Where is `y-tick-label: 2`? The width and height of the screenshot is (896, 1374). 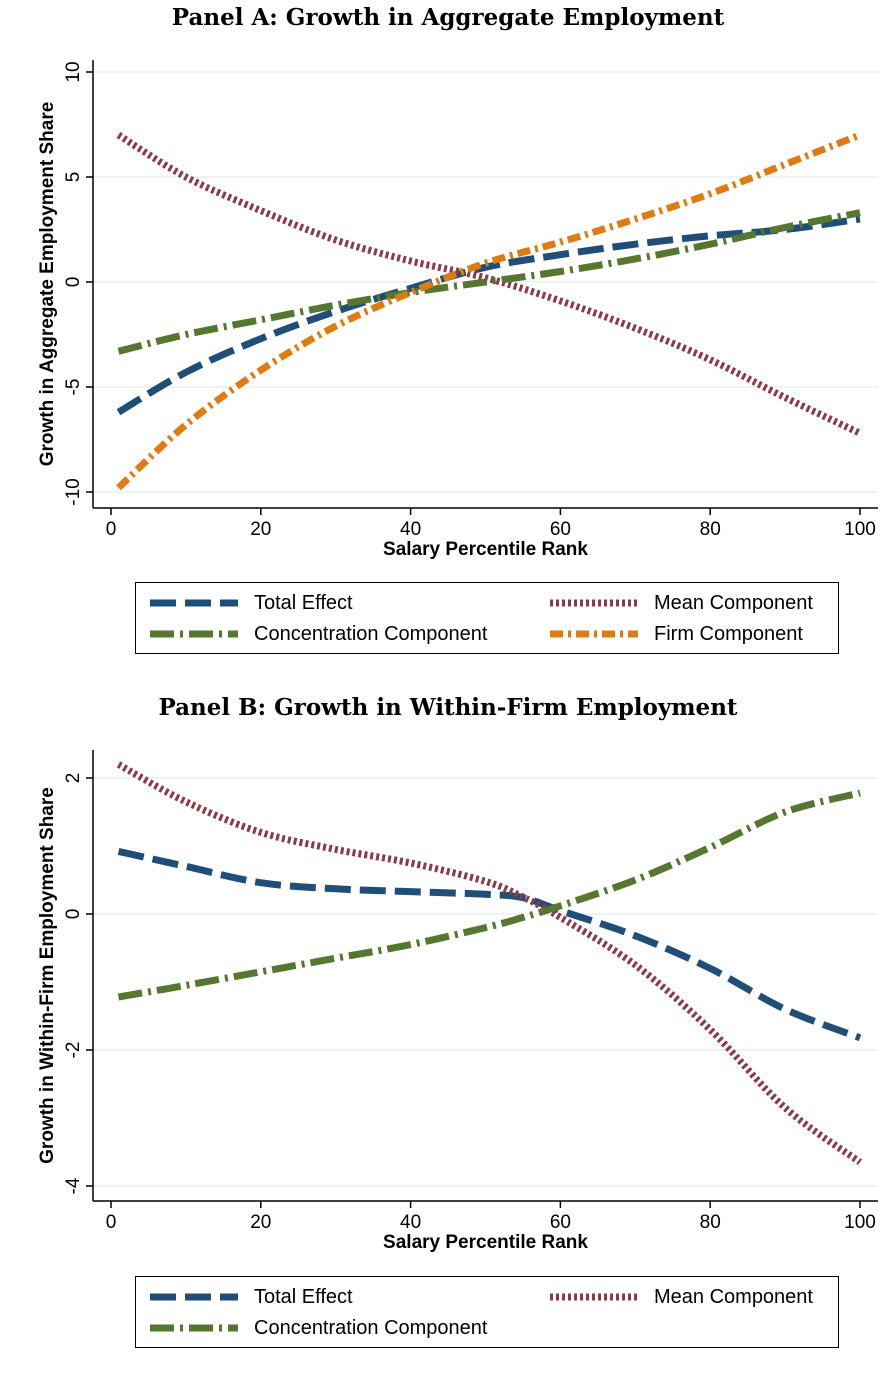
y-tick-label: 2 is located at coordinates (73, 778).